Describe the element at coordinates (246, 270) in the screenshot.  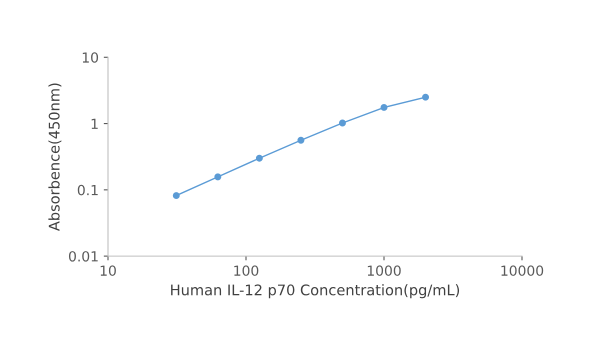
I see `x-tick-label: 100` at that location.